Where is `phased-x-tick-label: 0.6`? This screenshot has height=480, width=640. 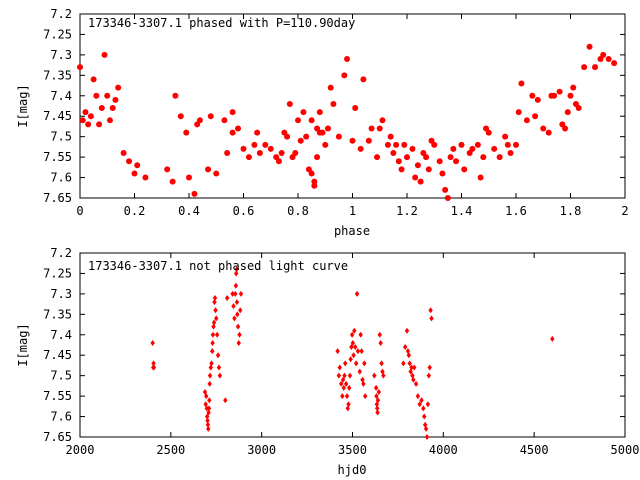
phased-x-tick-label: 0.6 is located at coordinates (244, 211).